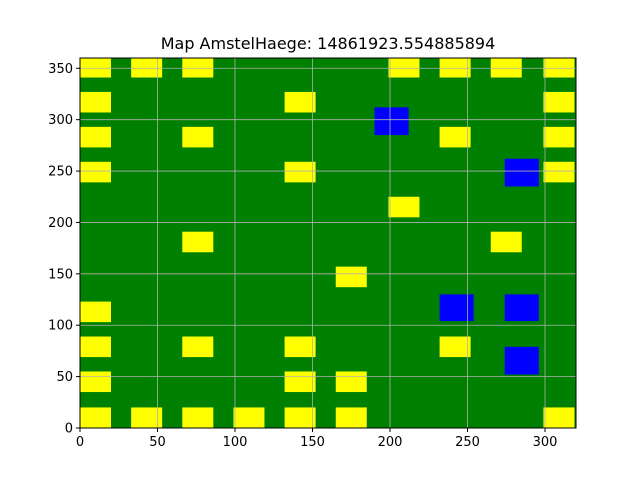  I want to click on y-tick-label: 300, so click(60, 120).